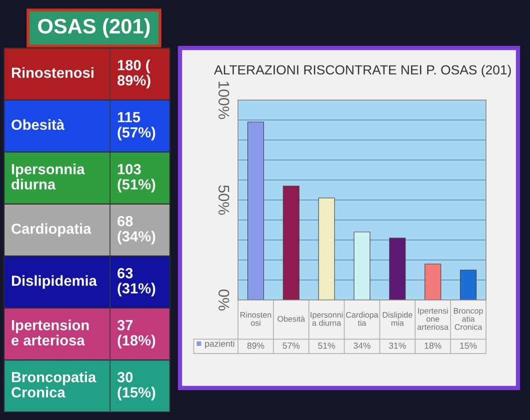  I want to click on x-tick-label: Broncop atia Cronica, so click(468, 319).